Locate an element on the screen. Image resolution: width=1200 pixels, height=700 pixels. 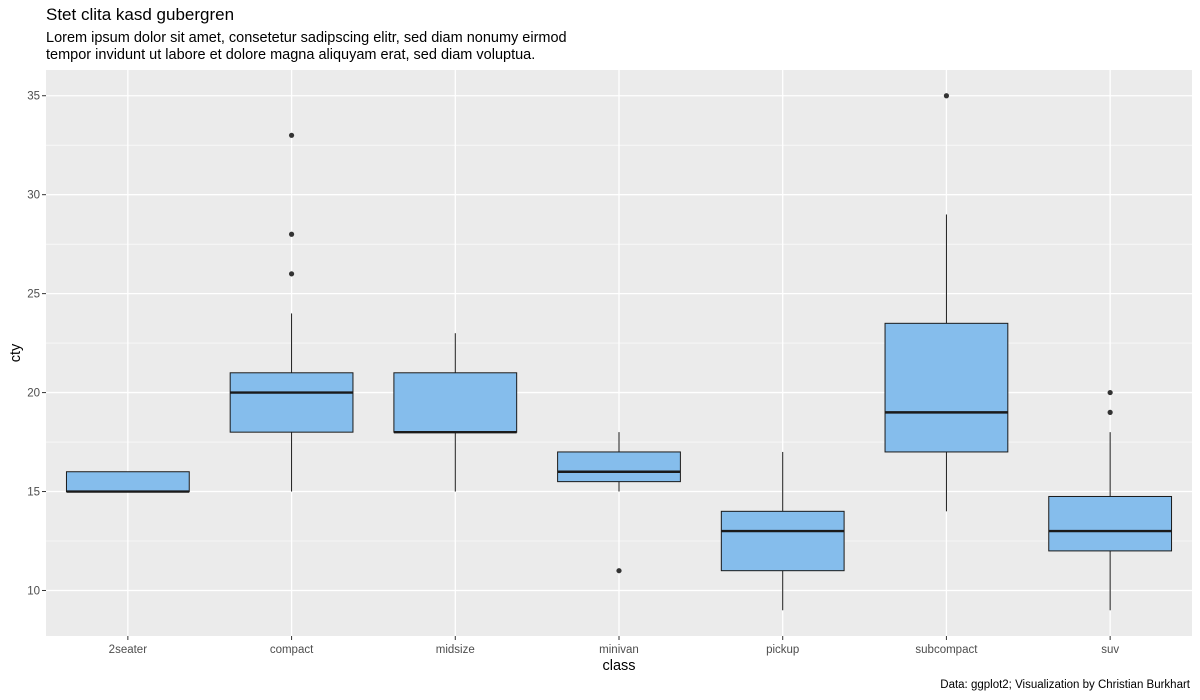
box-suv is located at coordinates (1110, 500).